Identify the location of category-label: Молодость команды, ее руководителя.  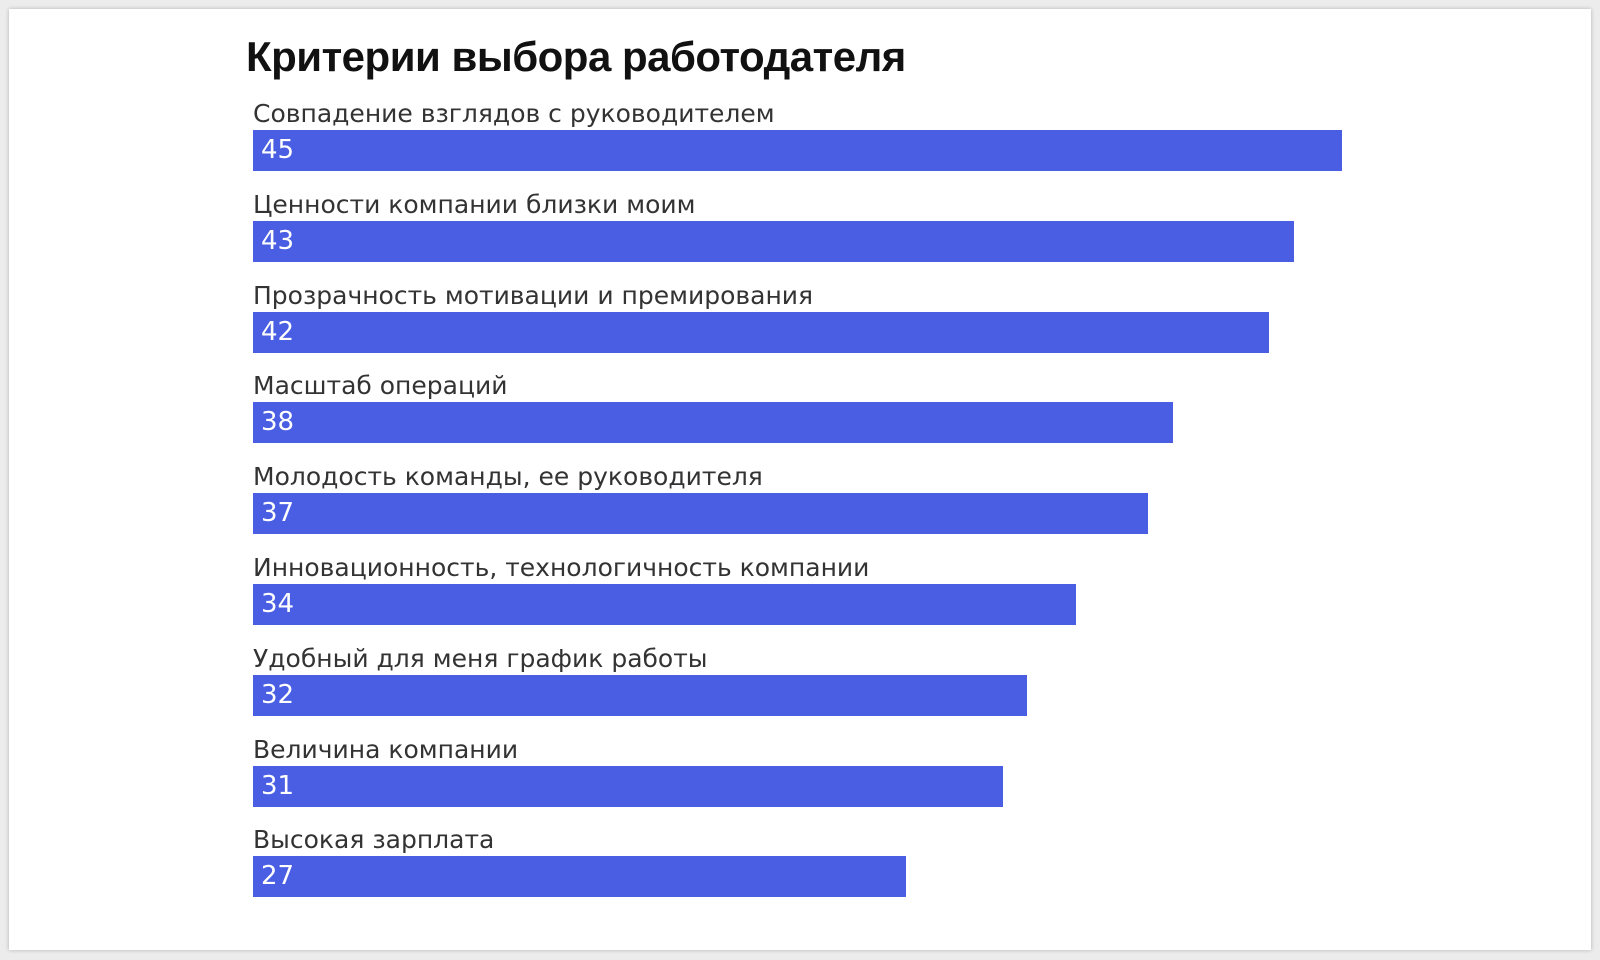
(508, 477).